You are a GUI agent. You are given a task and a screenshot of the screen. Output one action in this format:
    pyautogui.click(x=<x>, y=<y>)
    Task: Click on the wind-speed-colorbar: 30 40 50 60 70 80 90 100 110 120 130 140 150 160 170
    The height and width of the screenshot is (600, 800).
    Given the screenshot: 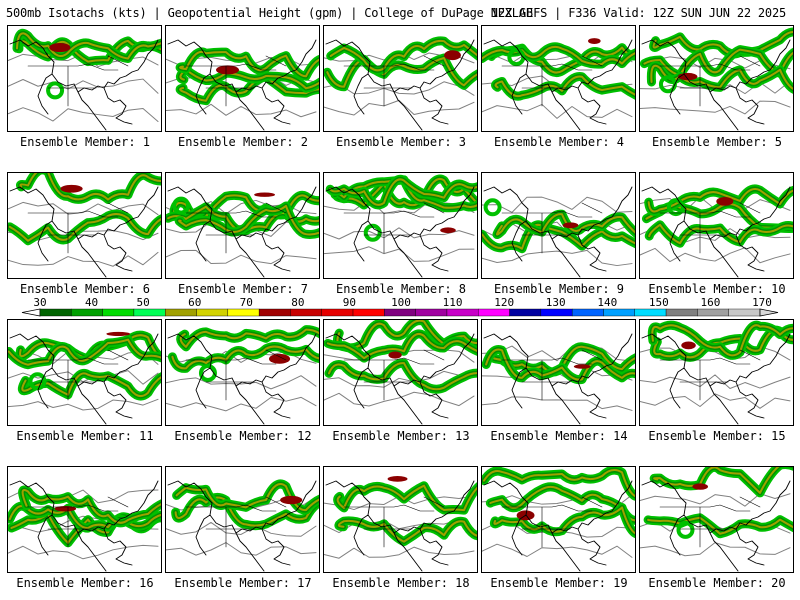 What is the action you would take?
    pyautogui.click(x=400, y=306)
    